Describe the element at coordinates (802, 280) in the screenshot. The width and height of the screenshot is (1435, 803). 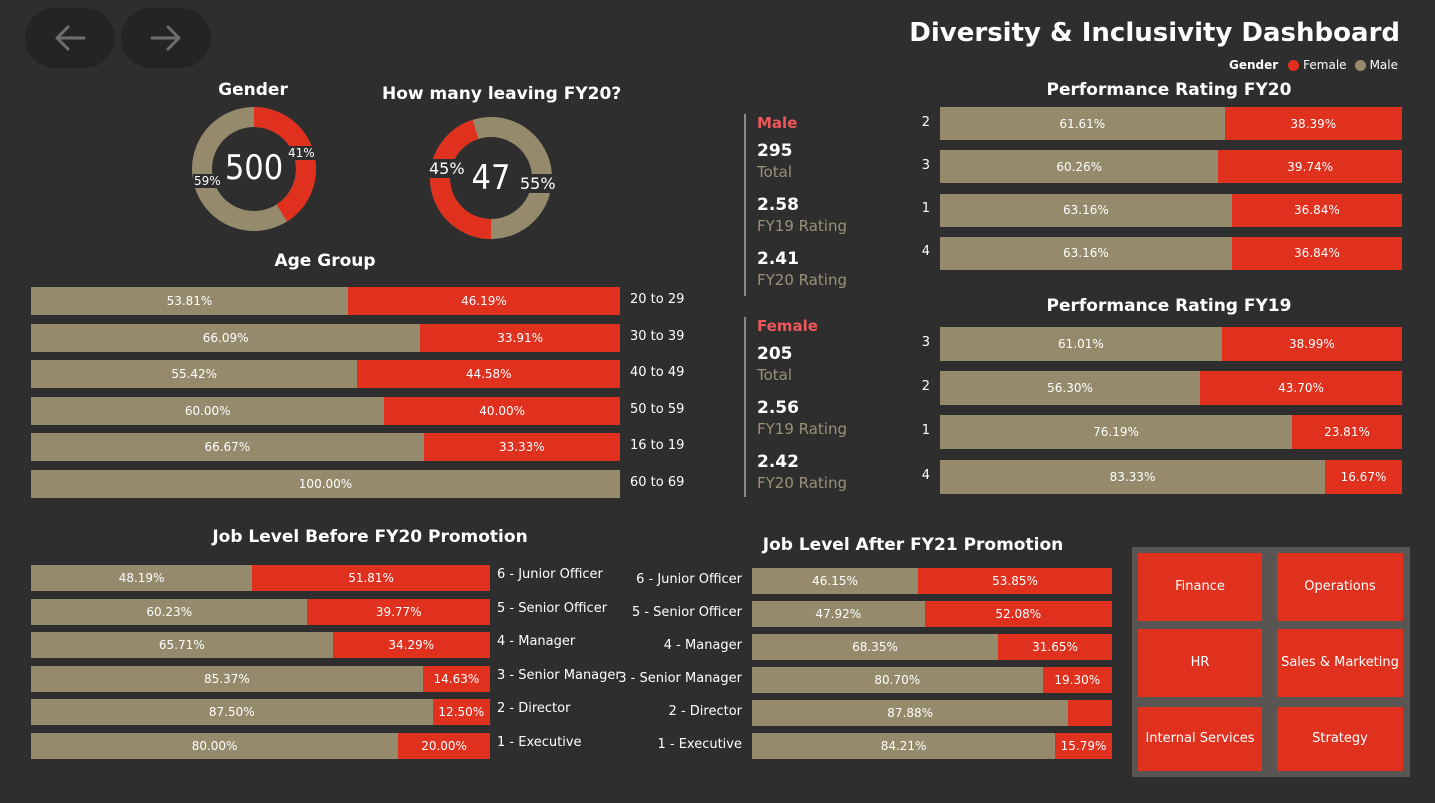
I see `male-fy20-label: FY20 Rating` at that location.